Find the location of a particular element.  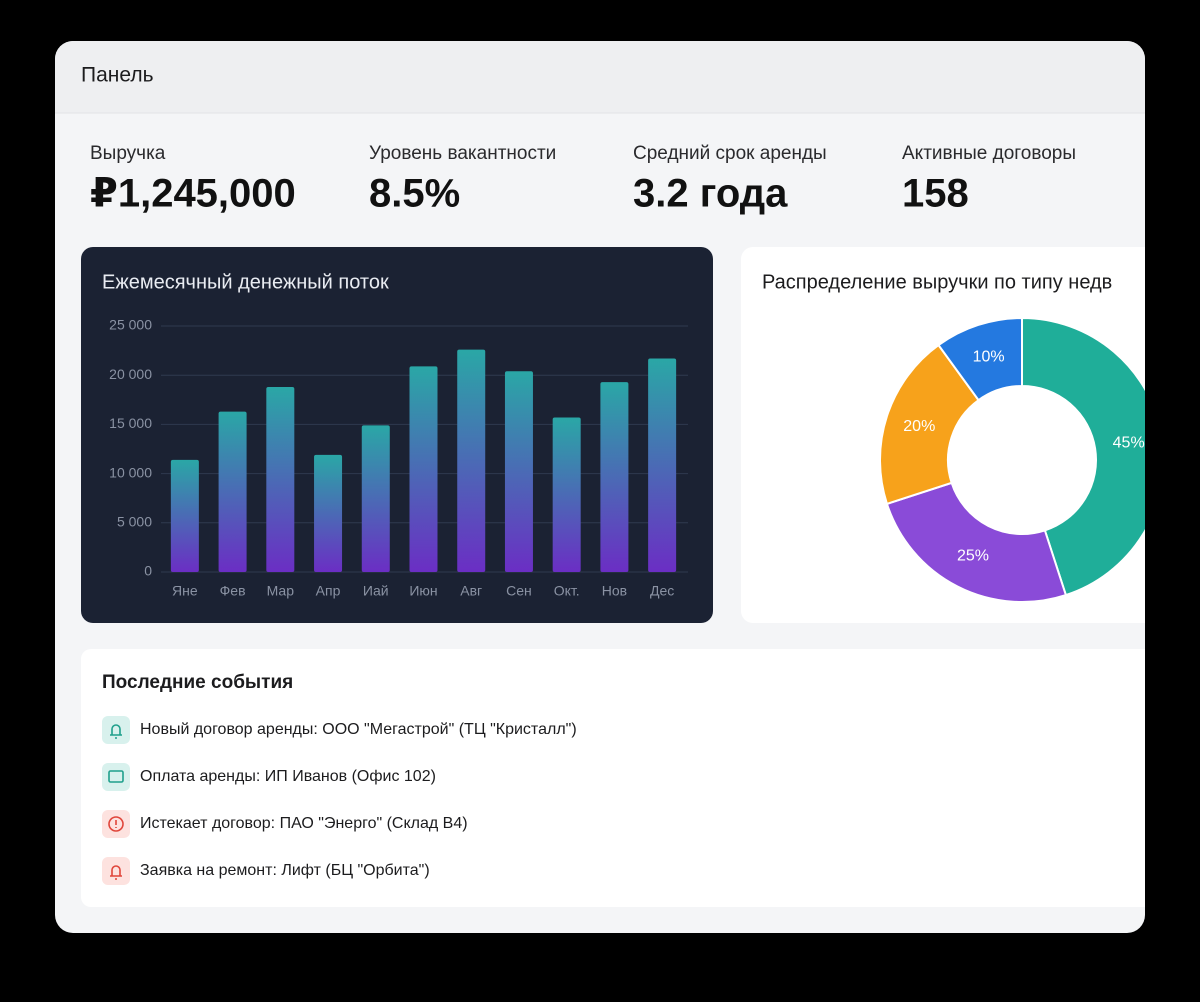

slice-label: 10% is located at coordinates (989, 357).